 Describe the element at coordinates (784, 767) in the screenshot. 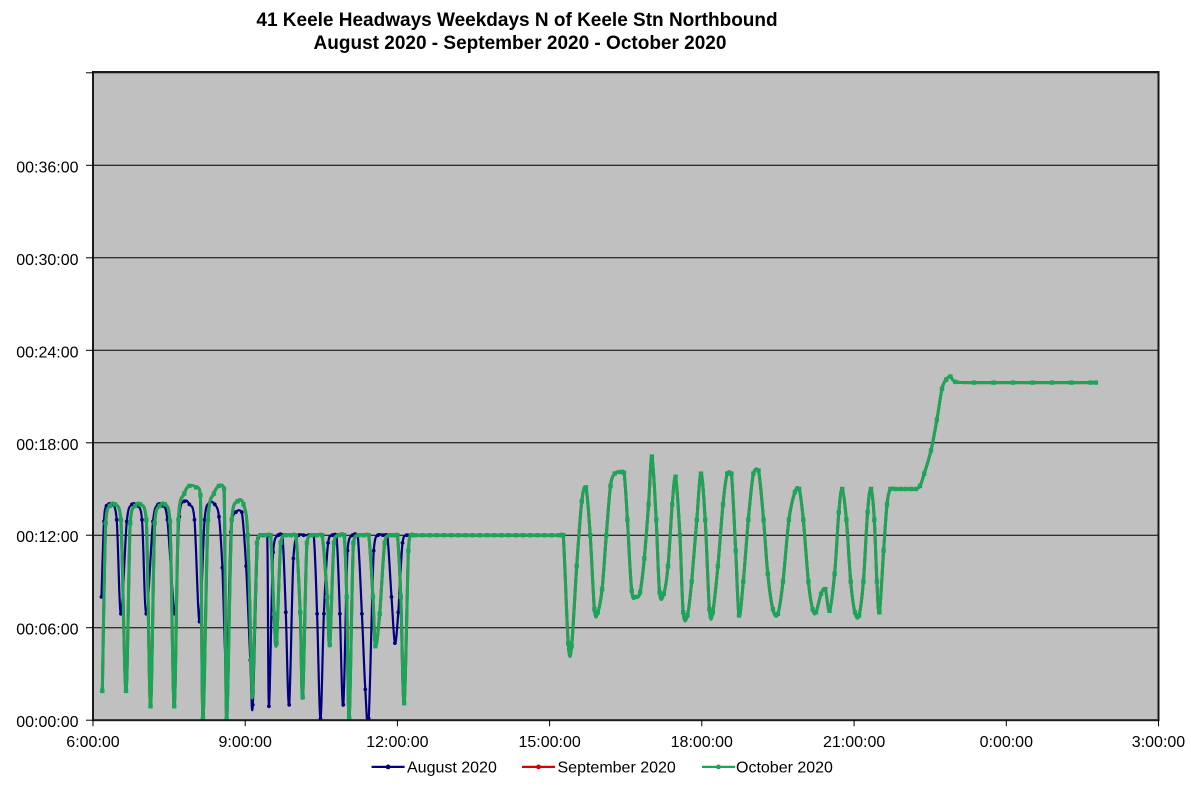

I see `svg-text: October 2020` at that location.